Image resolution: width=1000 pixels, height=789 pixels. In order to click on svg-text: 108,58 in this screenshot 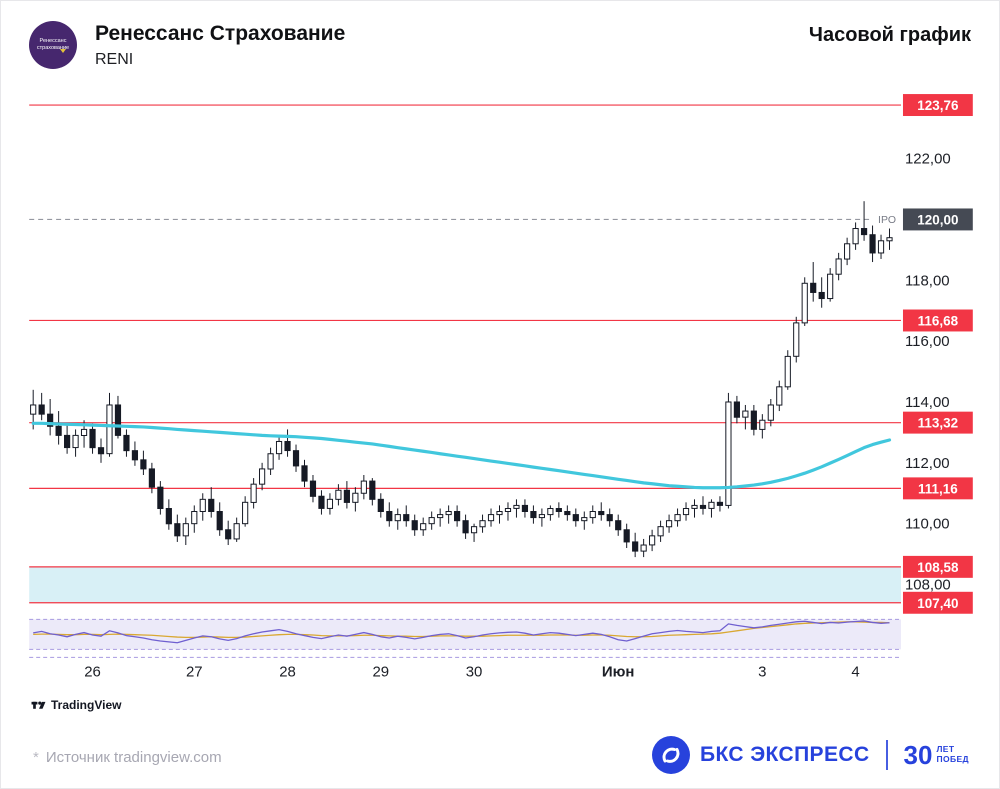, I will do `click(938, 567)`.